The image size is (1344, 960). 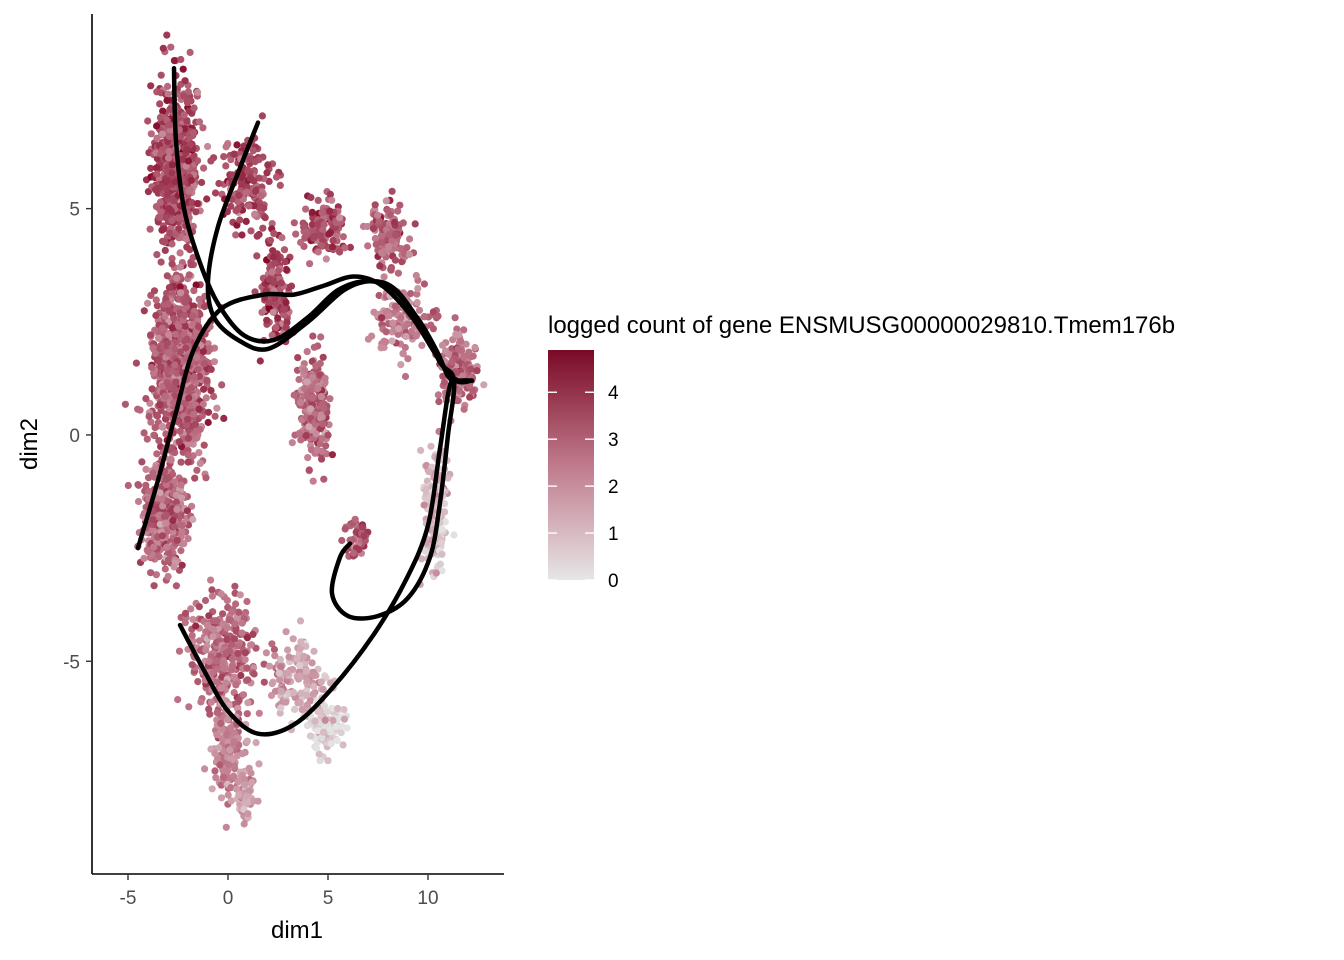 I want to click on y-tick-label: 0, so click(x=74, y=436).